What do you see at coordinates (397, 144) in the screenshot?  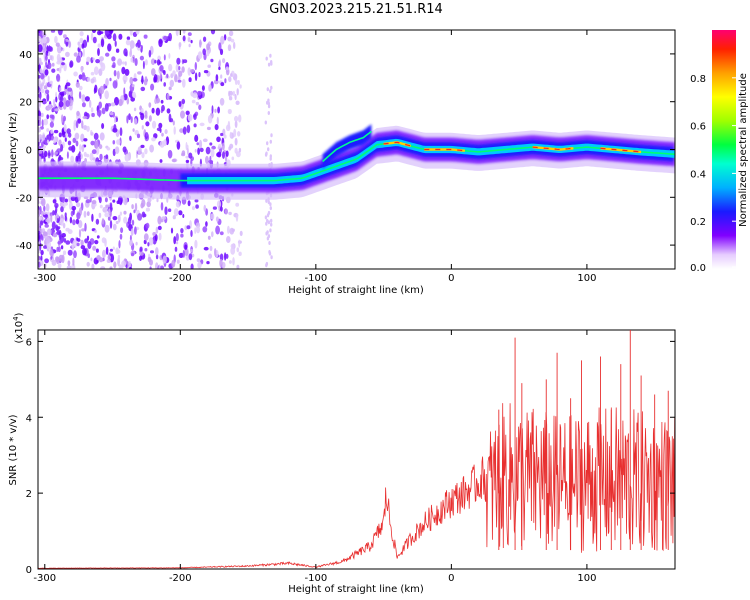 I see `ridge-hot-red` at bounding box center [397, 144].